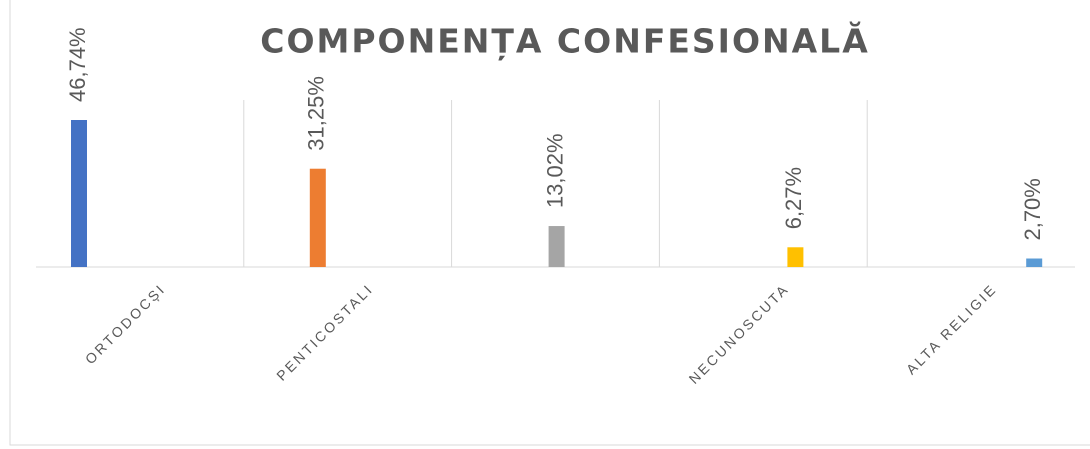 The height and width of the screenshot is (449, 1090). What do you see at coordinates (564, 41) in the screenshot?
I see `chart-title: COMPONENȚA CONFESIONALĂ` at bounding box center [564, 41].